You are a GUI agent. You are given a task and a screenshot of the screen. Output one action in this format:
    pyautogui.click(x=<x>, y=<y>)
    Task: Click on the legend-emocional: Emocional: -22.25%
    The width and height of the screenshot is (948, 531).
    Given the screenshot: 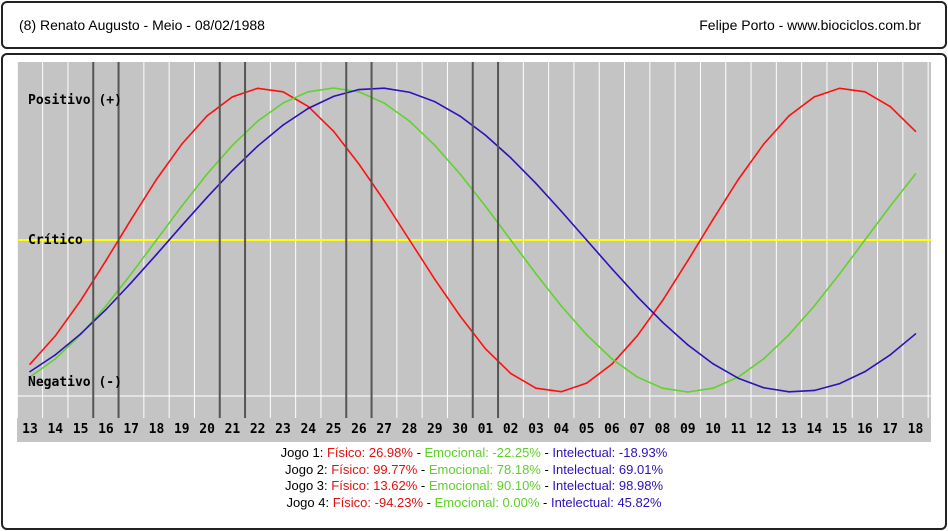 What is the action you would take?
    pyautogui.click(x=482, y=452)
    